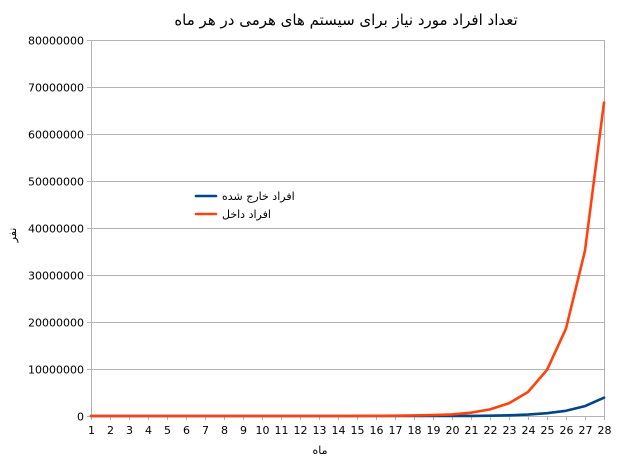 The width and height of the screenshot is (642, 459). I want to click on y-tick-label: 0, so click(80, 417).